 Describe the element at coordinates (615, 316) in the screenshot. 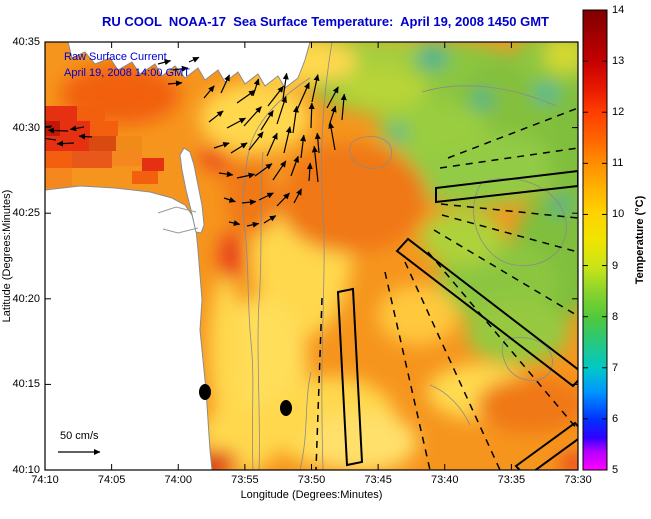

I see `colorbar-tick-label: 8` at that location.